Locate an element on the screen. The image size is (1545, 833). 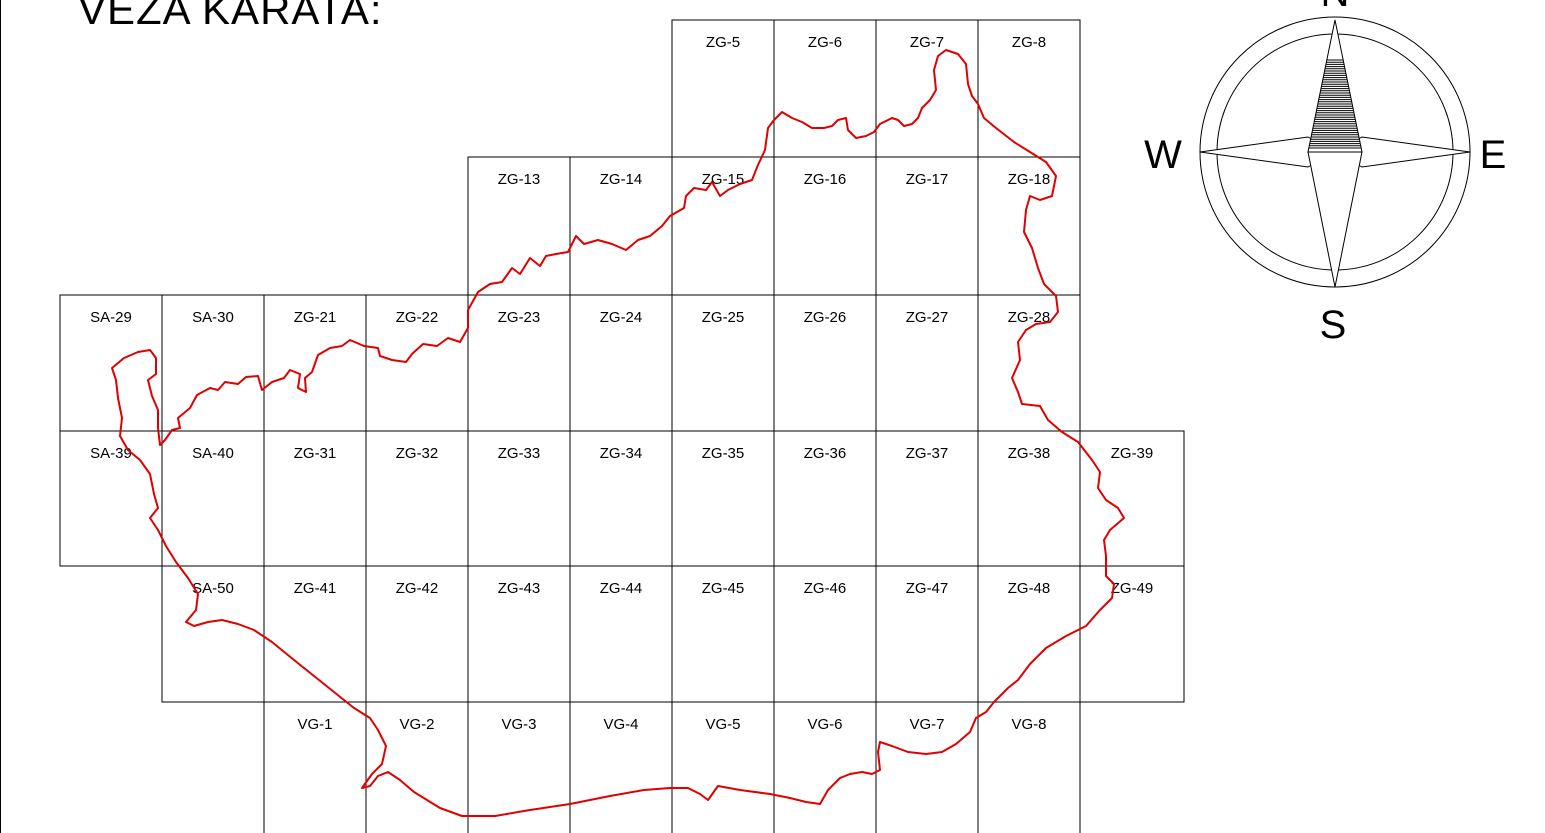
map-sheet-label: ZG-41 is located at coordinates (315, 588).